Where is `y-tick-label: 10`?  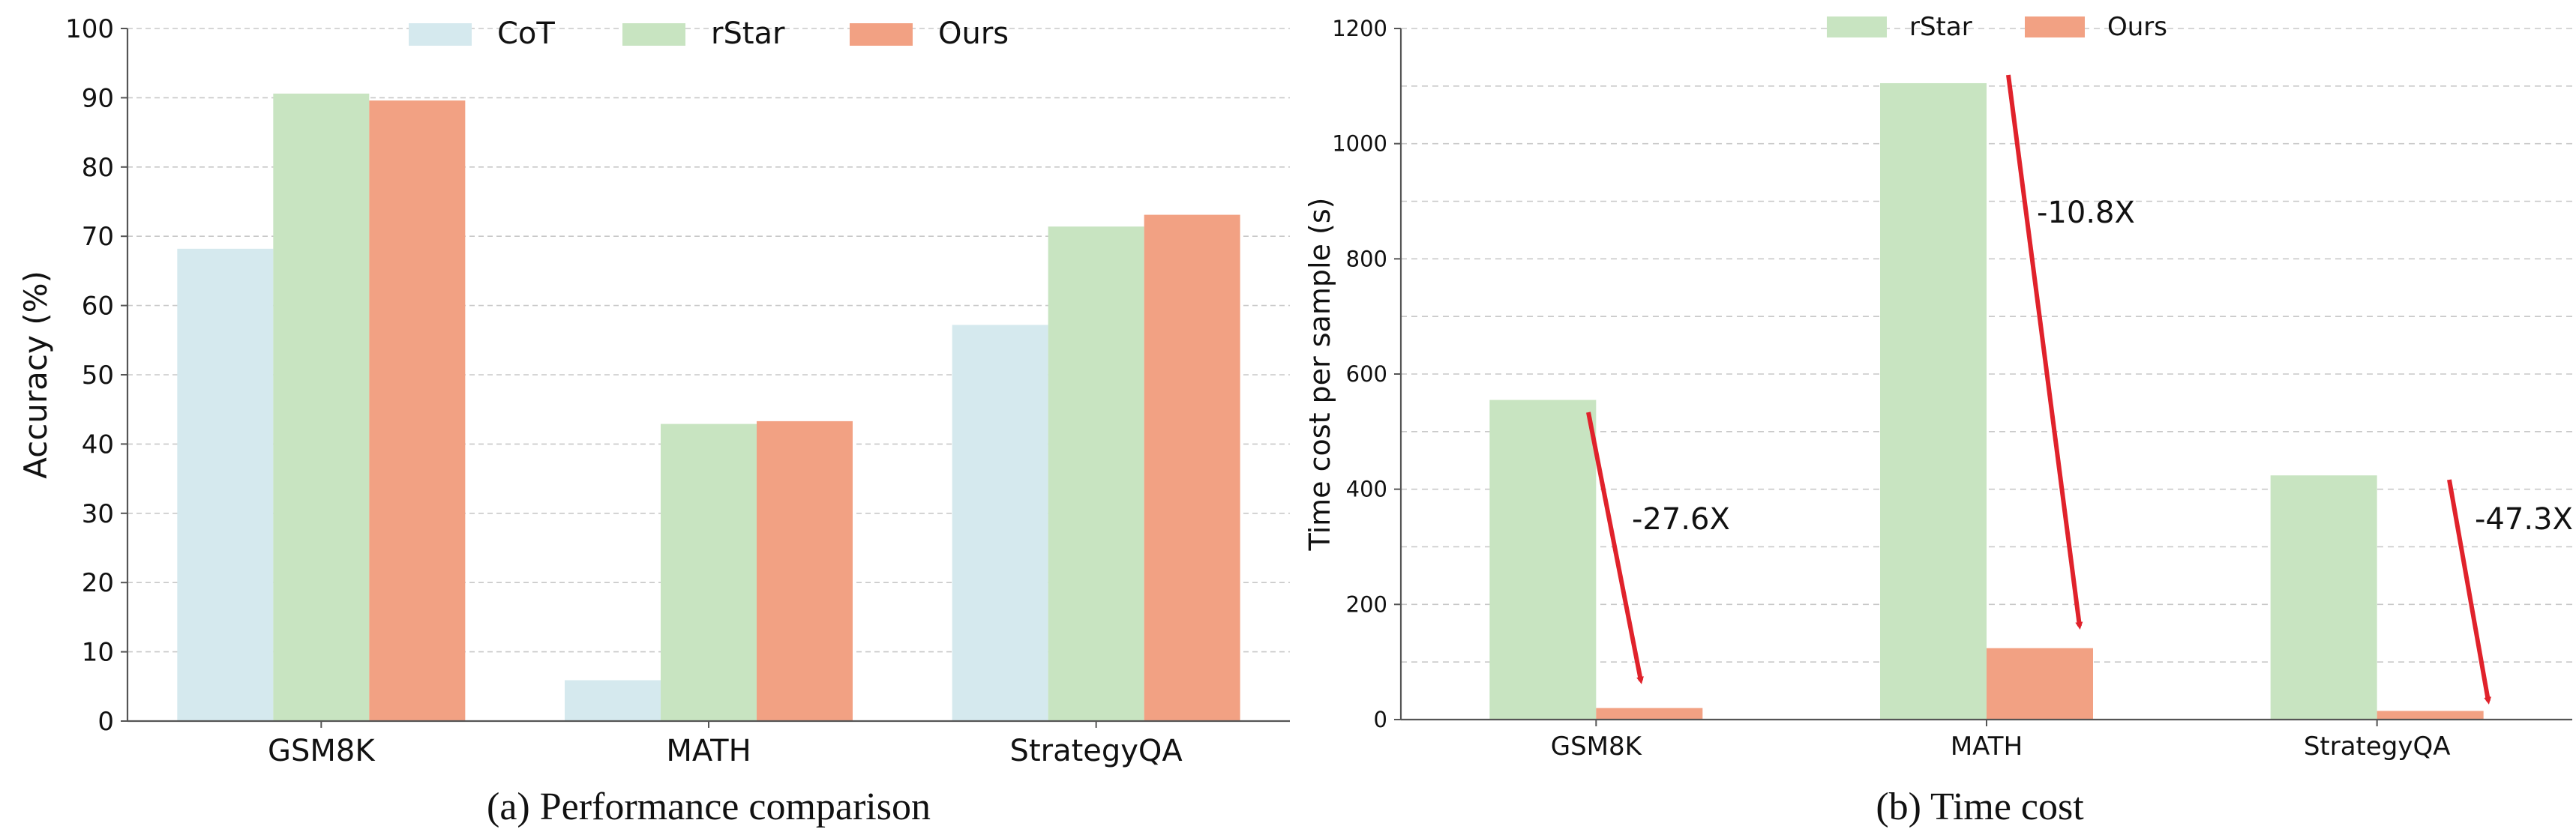 y-tick-label: 10 is located at coordinates (98, 653).